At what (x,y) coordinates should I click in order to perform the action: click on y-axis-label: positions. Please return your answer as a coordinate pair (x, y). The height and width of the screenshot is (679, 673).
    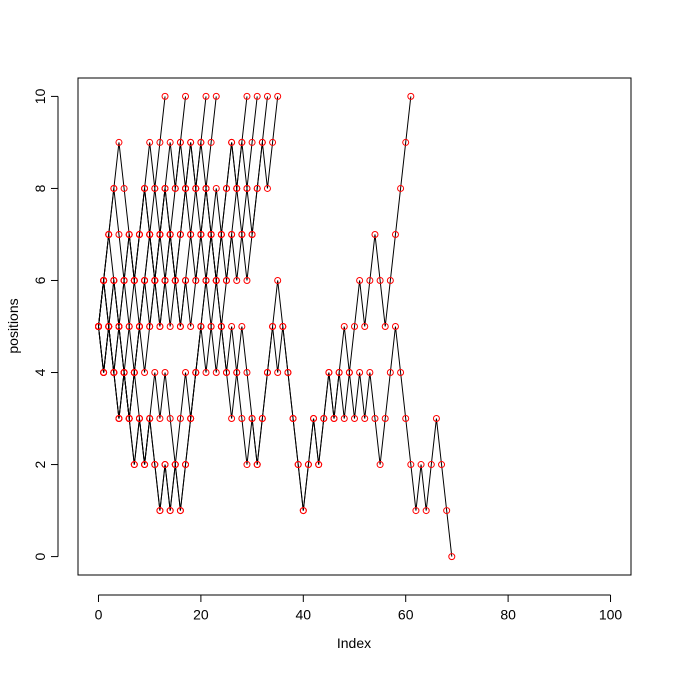
    Looking at the image, I should click on (13, 325).